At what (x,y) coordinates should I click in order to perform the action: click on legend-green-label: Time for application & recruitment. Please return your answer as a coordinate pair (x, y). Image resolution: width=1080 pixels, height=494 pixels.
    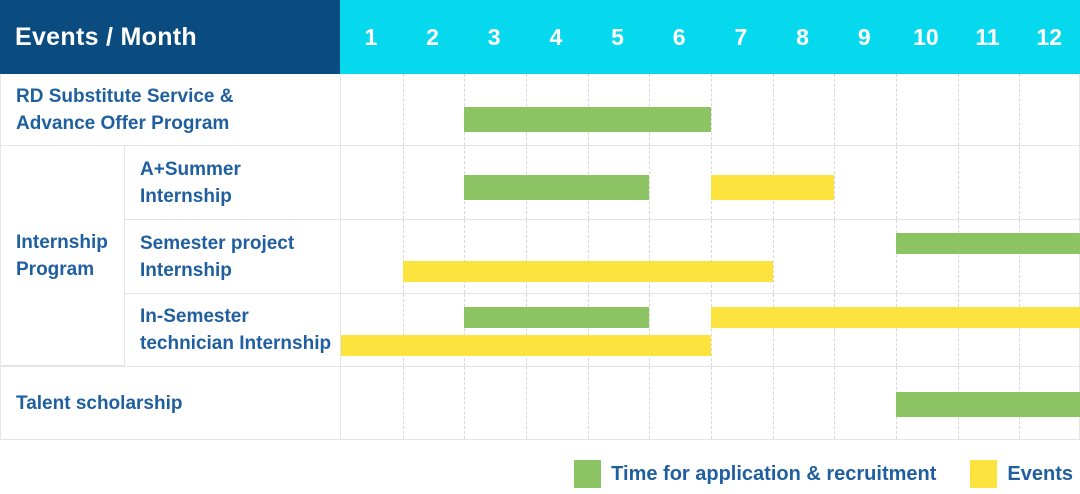
    Looking at the image, I should click on (774, 473).